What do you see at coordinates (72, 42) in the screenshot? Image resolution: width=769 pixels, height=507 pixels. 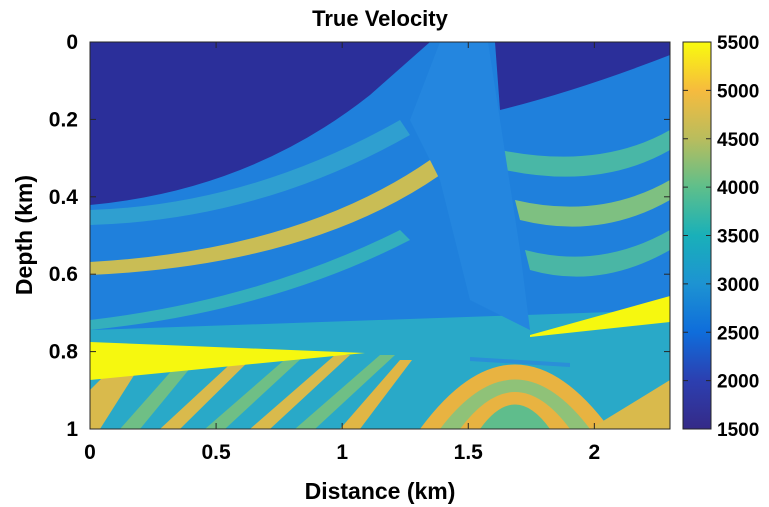 I see `y-tick-label: 0` at bounding box center [72, 42].